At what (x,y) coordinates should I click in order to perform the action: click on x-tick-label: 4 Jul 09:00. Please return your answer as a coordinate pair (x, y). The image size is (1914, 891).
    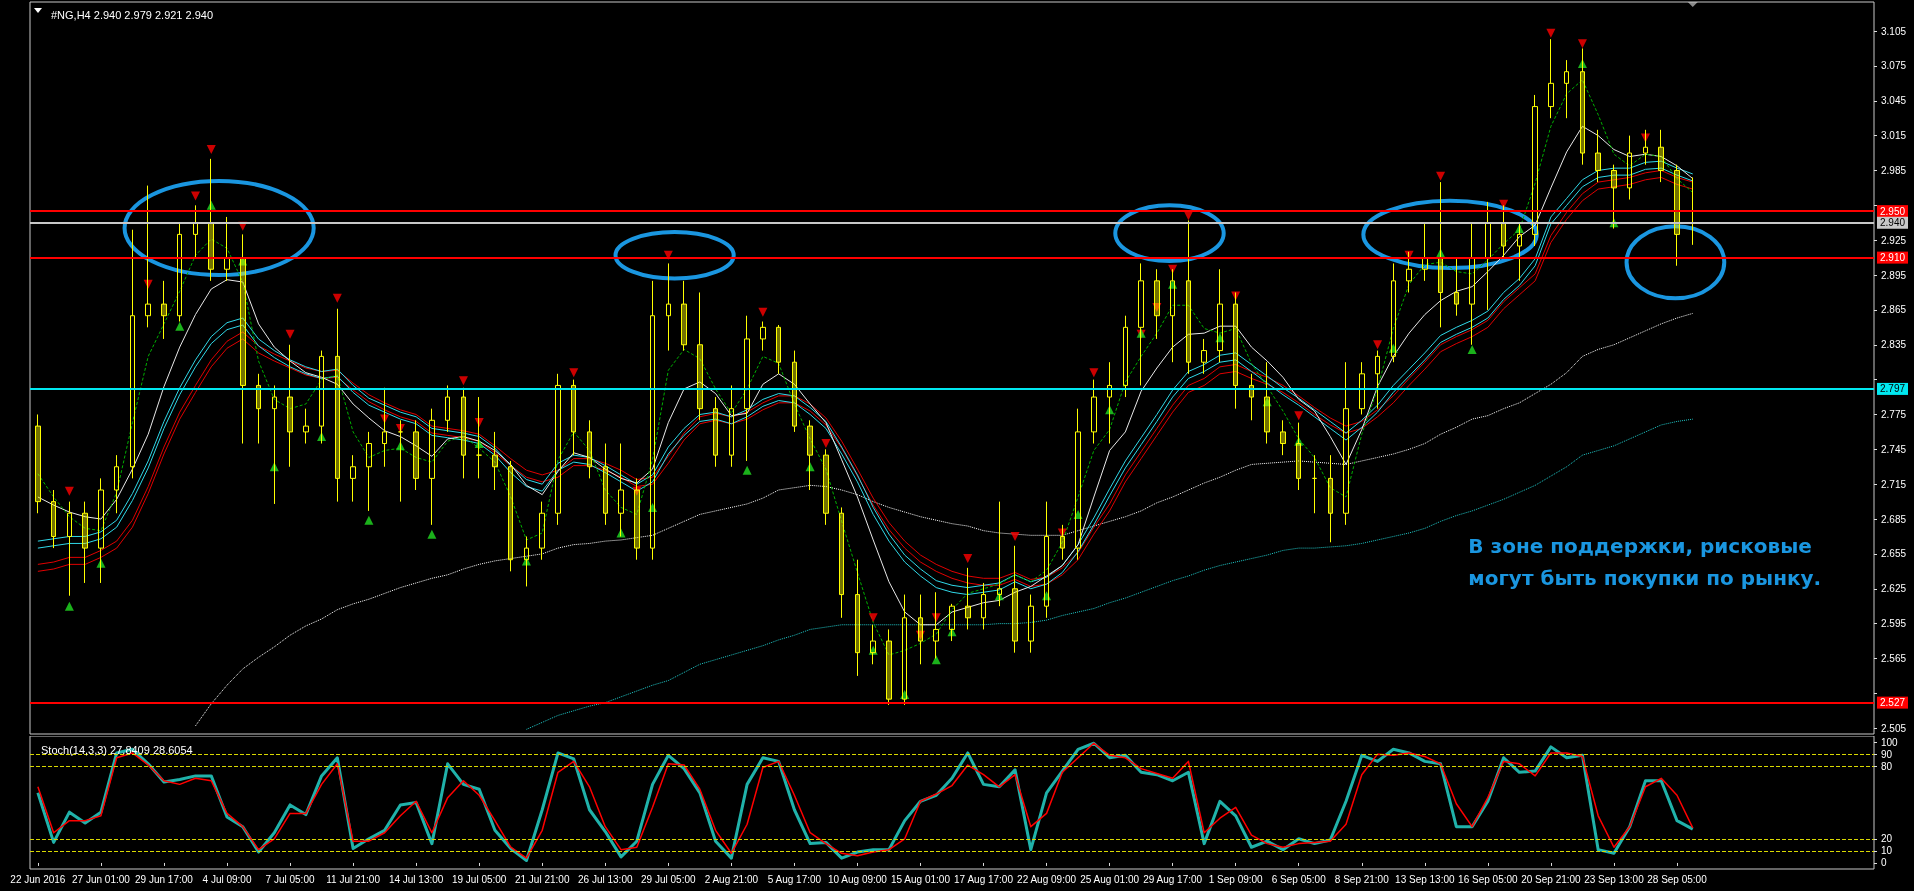
    Looking at the image, I should click on (227, 879).